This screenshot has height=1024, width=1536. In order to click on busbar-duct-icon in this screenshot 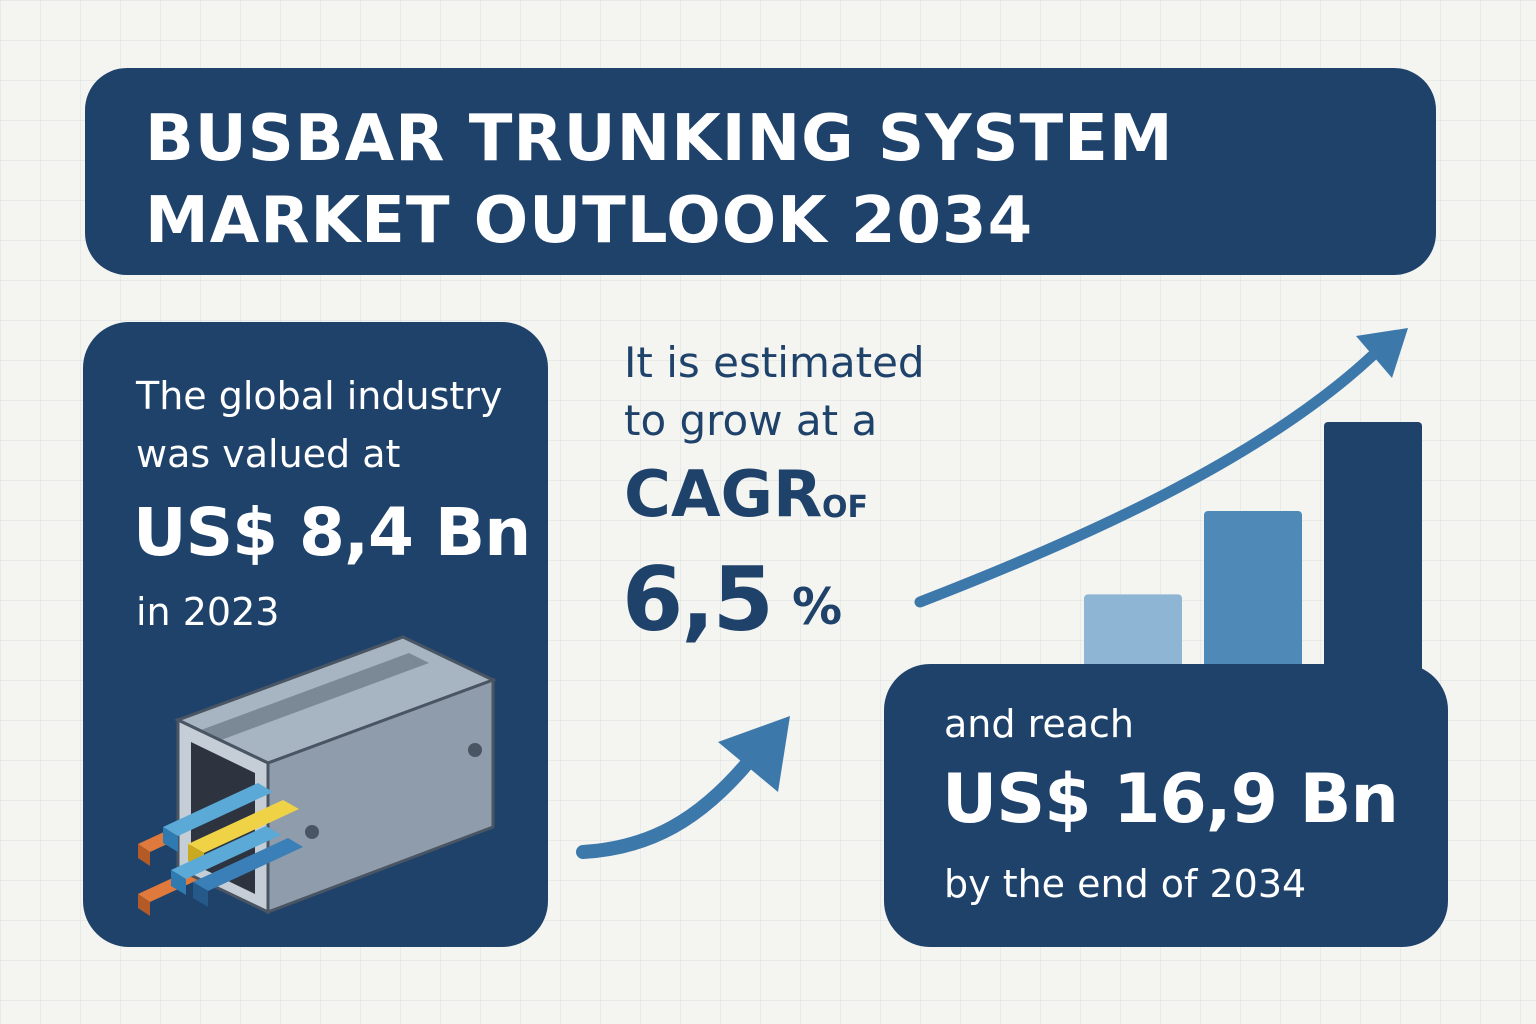, I will do `click(317, 775)`.